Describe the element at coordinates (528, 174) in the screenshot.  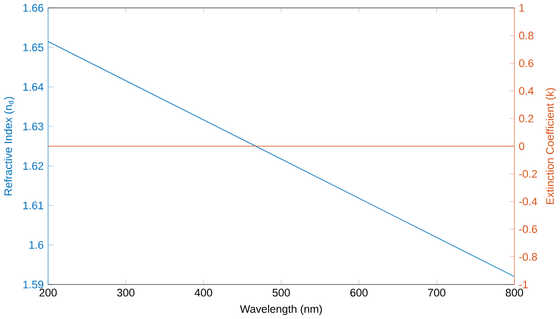
I see `y2-tick-label: -0.2` at that location.